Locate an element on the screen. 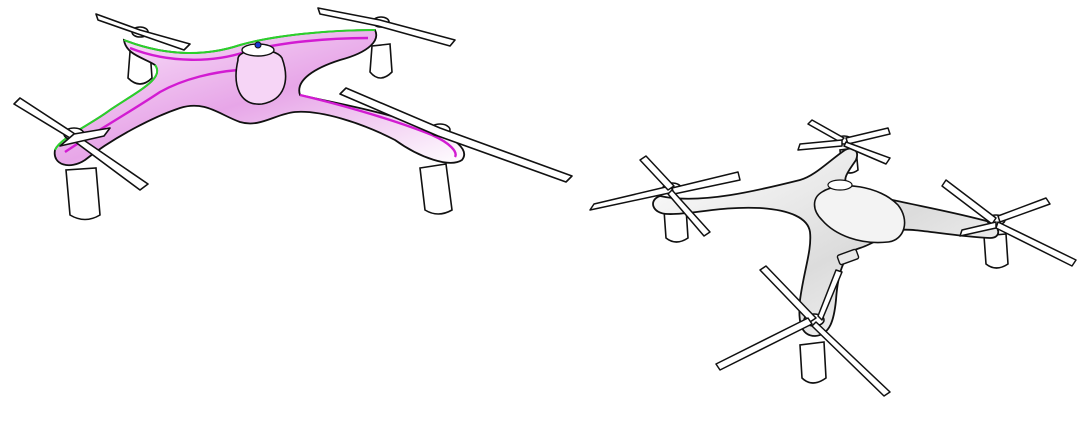 Image resolution: width=1089 pixels, height=423 pixels. left-drone-legs is located at coordinates (259, 132).